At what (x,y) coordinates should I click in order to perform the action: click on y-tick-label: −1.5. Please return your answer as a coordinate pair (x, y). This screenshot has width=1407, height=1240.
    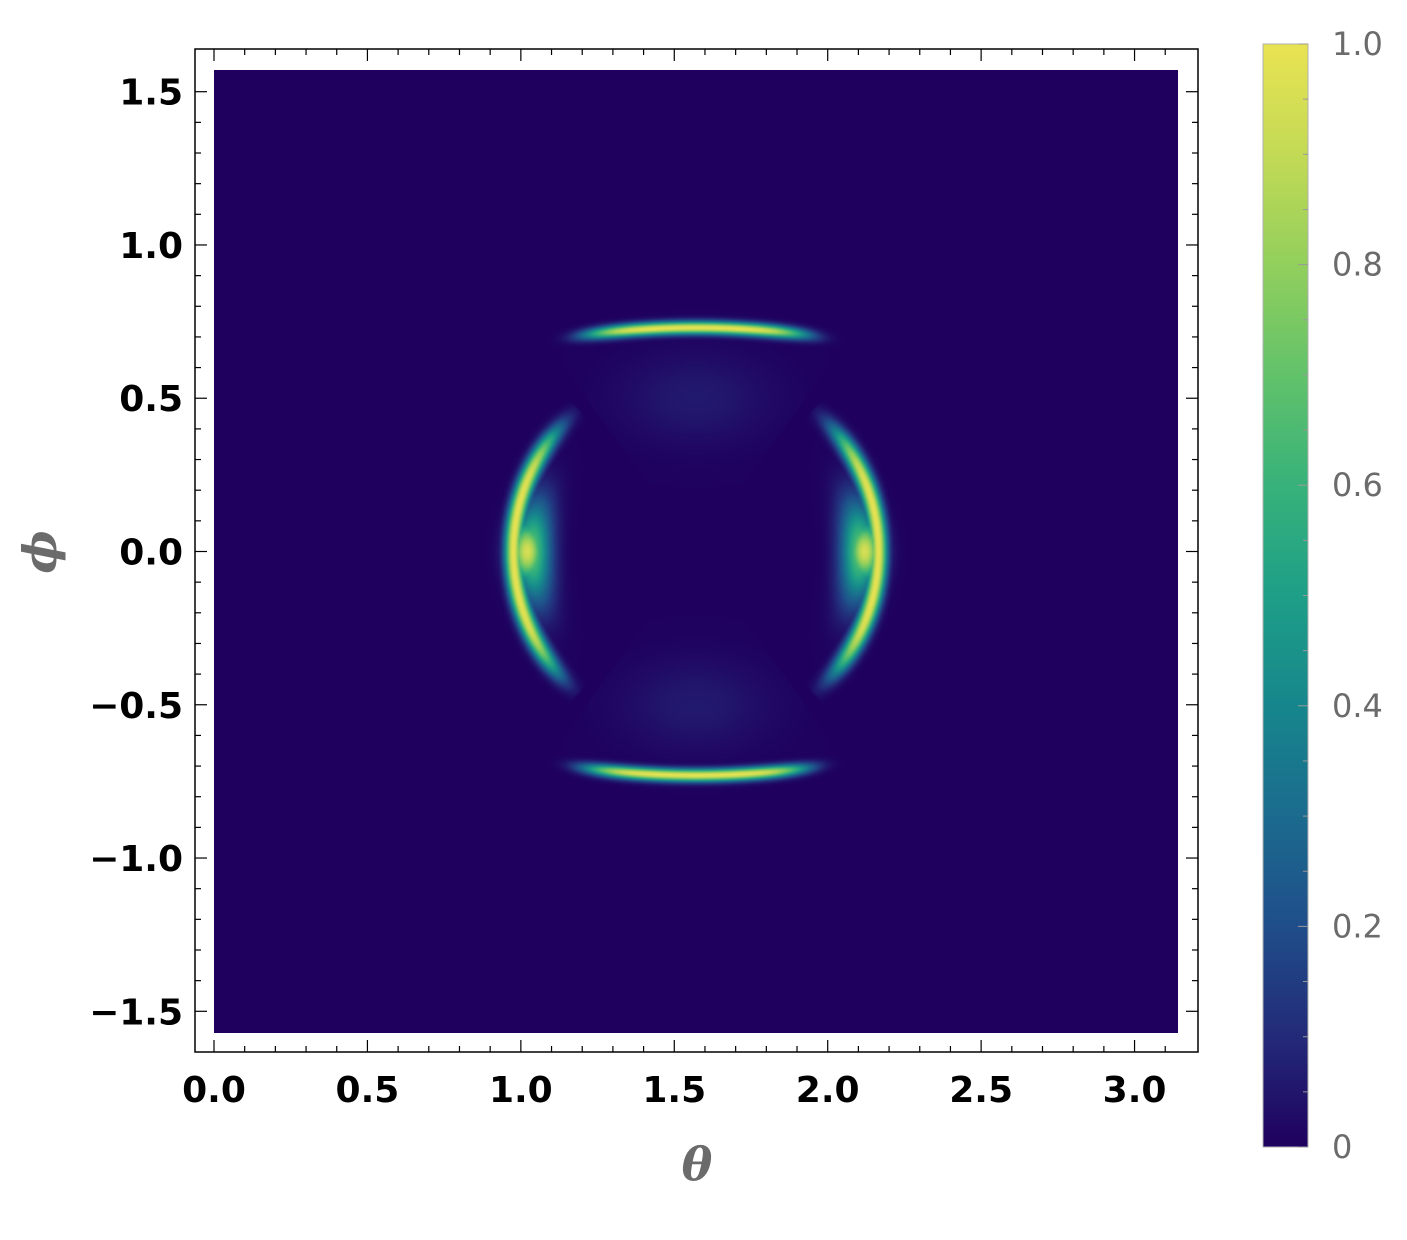
    Looking at the image, I should click on (136, 1012).